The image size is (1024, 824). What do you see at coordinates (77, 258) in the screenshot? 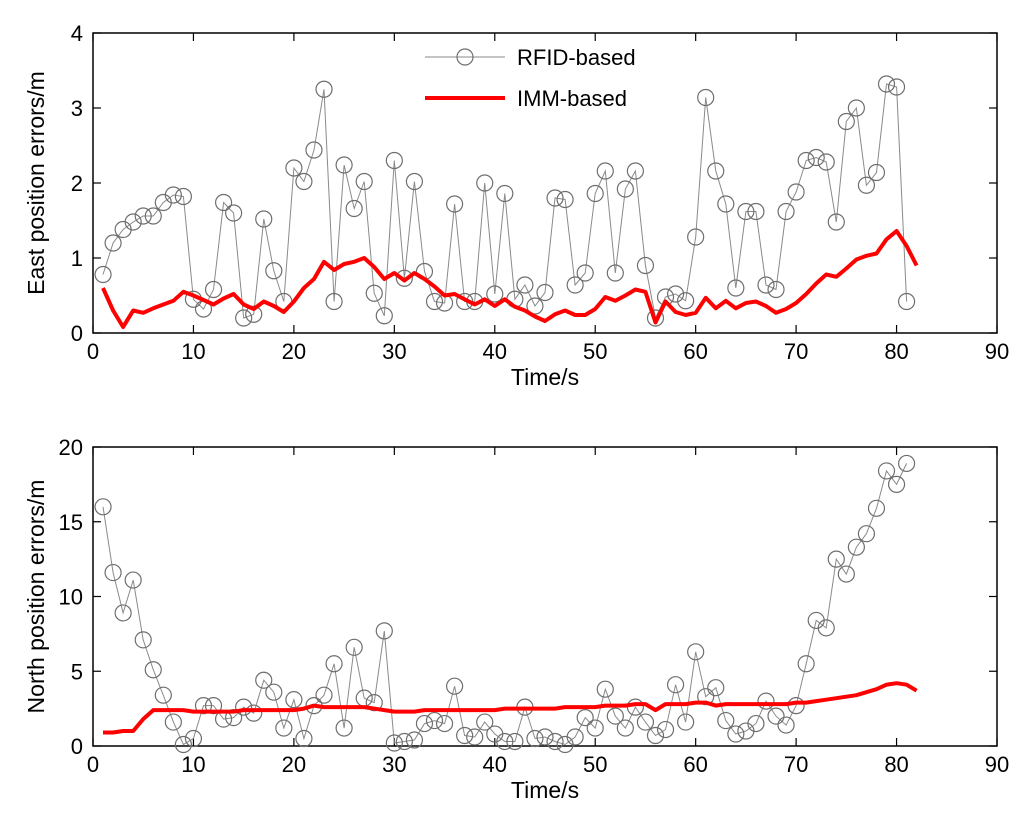
I see `y-tick-label: 1` at bounding box center [77, 258].